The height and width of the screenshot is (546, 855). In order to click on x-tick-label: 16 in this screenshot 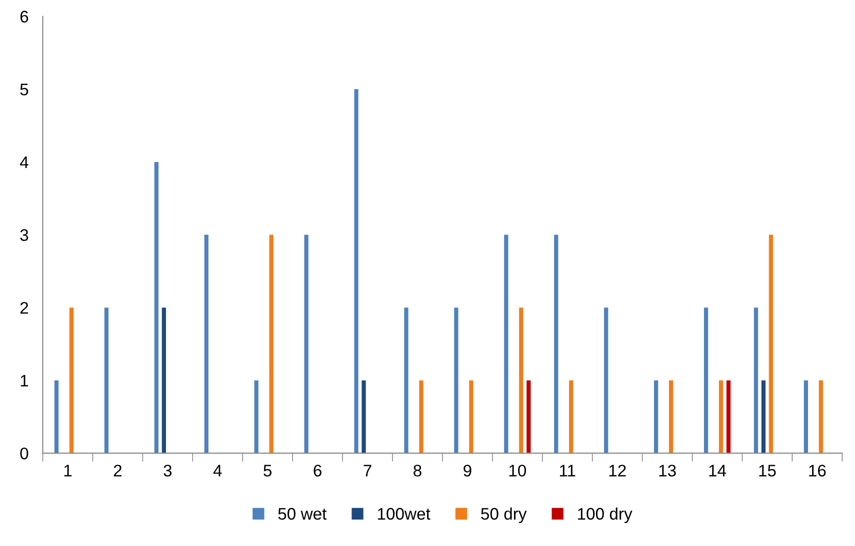, I will do `click(817, 470)`.